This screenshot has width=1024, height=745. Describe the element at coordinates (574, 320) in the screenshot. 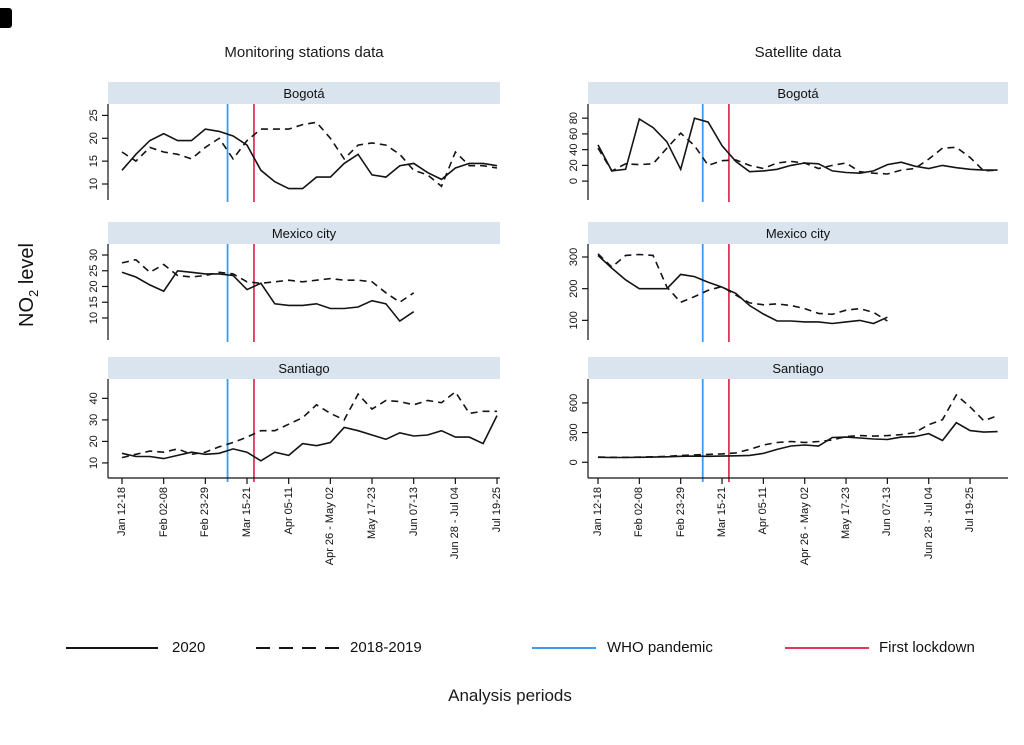

I see `y-tick-label: 100` at that location.